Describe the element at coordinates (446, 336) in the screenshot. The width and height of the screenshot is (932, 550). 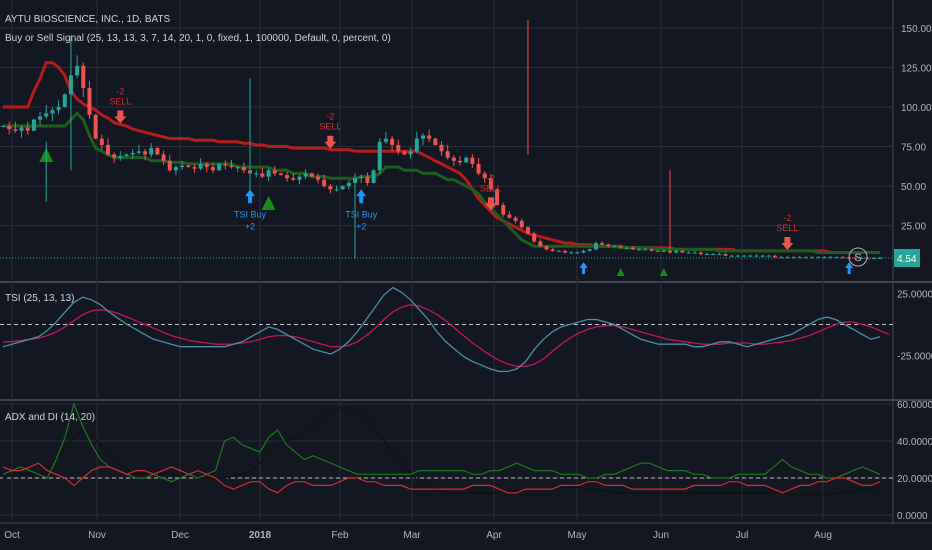
I see `tsi-signal-line` at that location.